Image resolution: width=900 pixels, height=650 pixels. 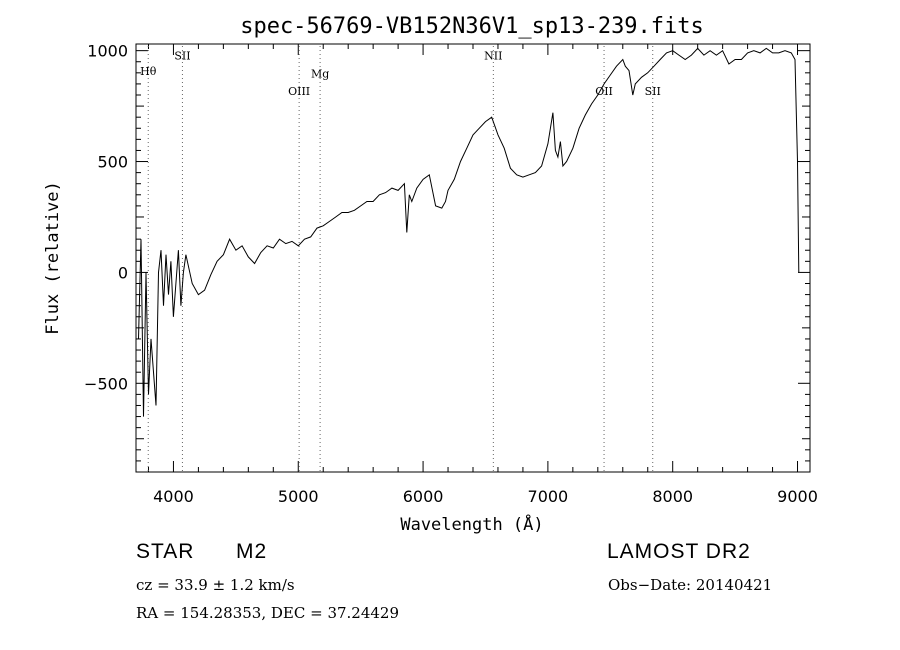 What do you see at coordinates (679, 551) in the screenshot?
I see `survey-name: LAMOST DR2` at bounding box center [679, 551].